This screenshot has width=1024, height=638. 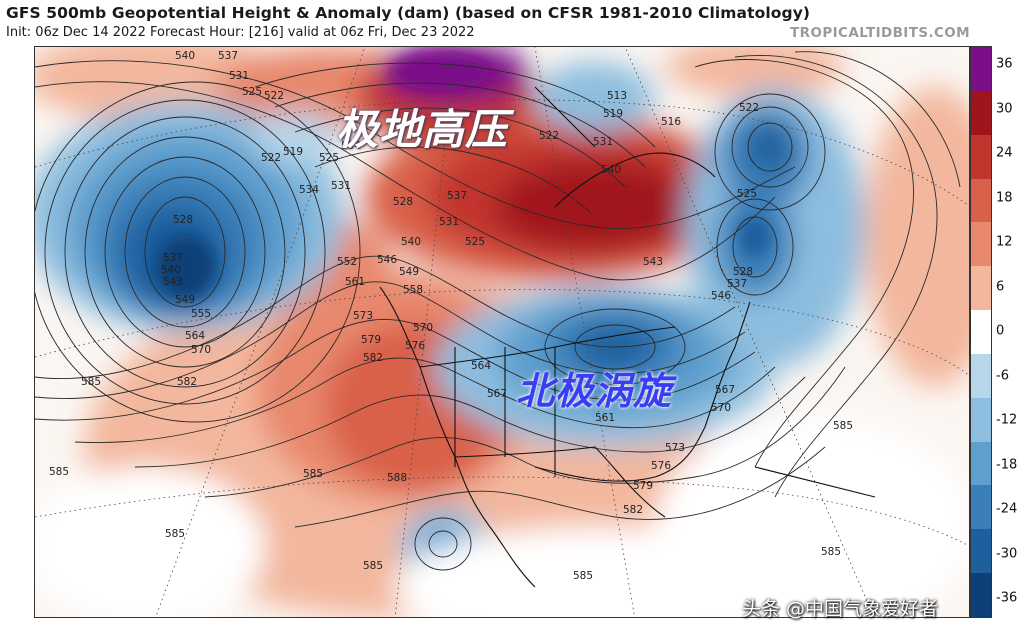 What do you see at coordinates (1007, 420) in the screenshot?
I see `colorbar-tick-label: -12` at bounding box center [1007, 420].